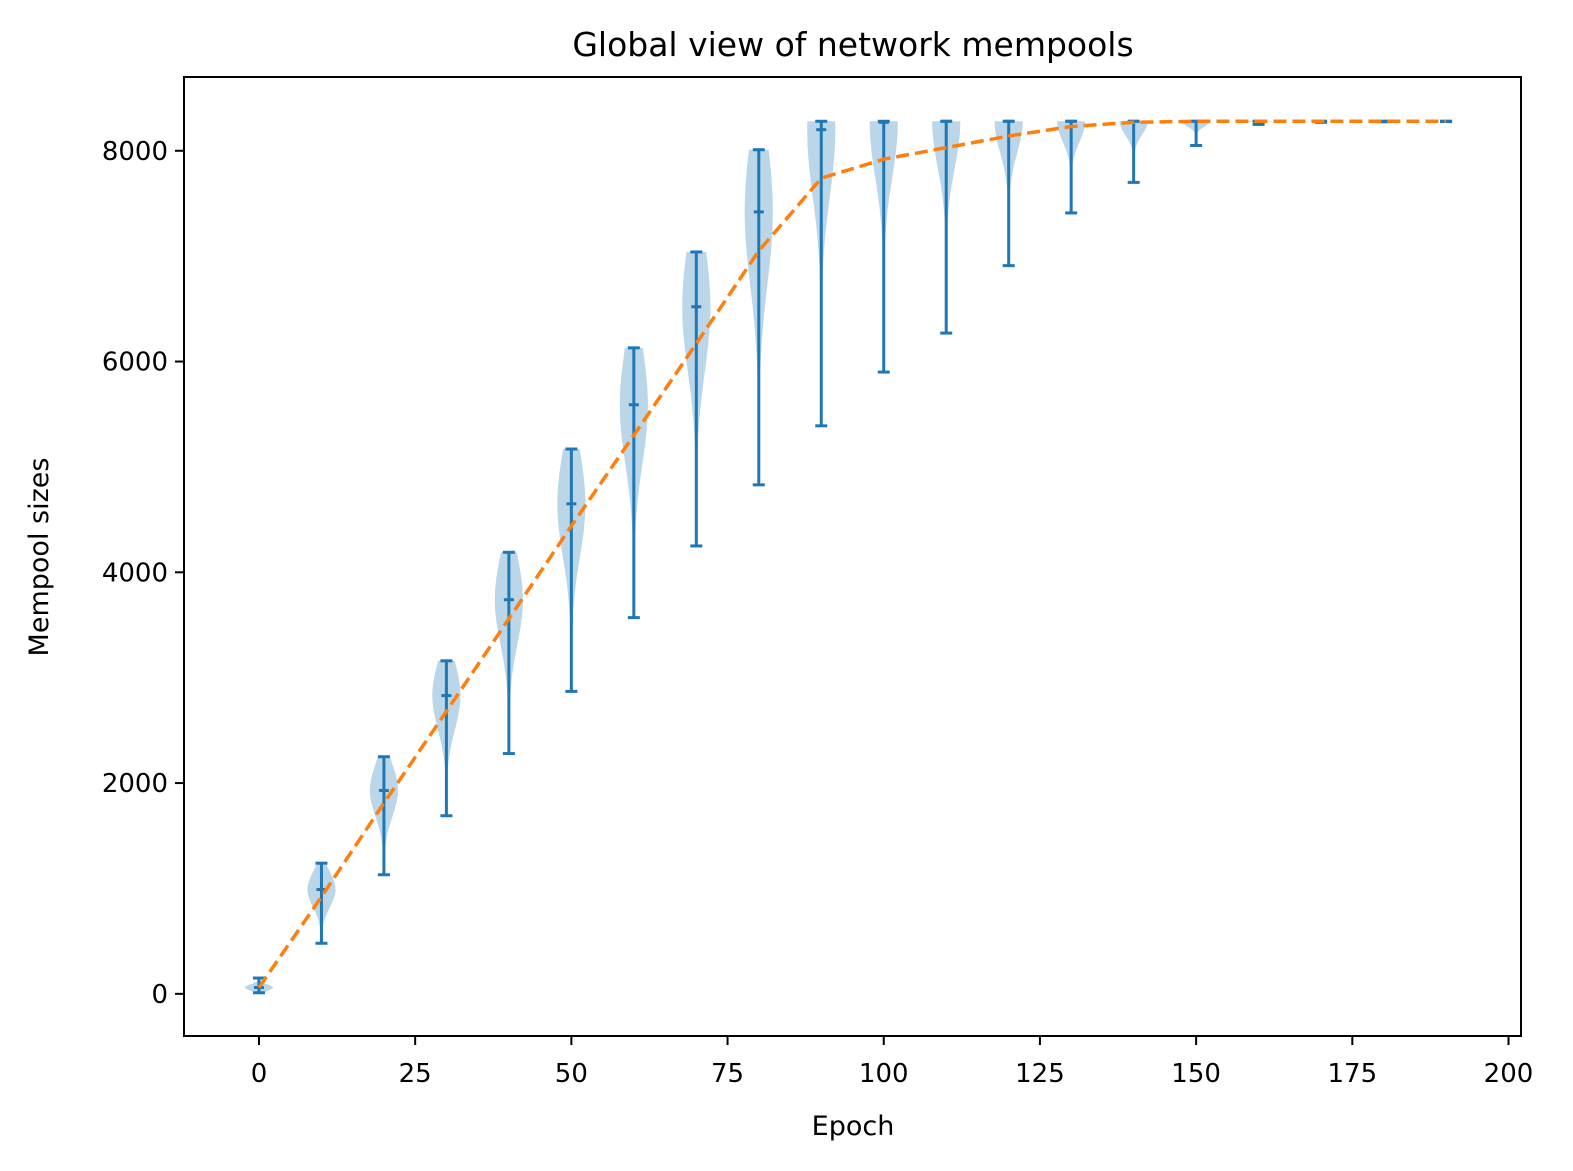 The image size is (1573, 1171). What do you see at coordinates (1040, 1074) in the screenshot?
I see `x-tick-label: 125` at bounding box center [1040, 1074].